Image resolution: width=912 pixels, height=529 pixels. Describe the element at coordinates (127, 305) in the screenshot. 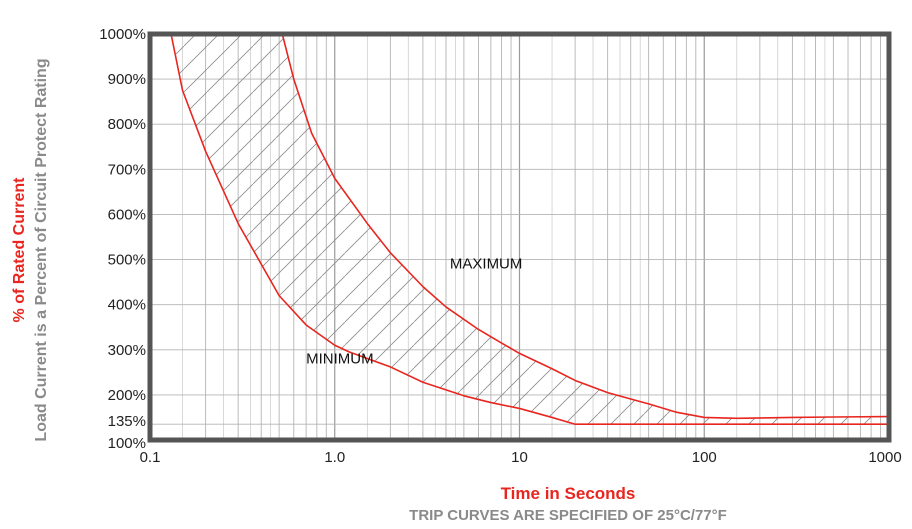

I see `y-tick-label: 400%` at that location.